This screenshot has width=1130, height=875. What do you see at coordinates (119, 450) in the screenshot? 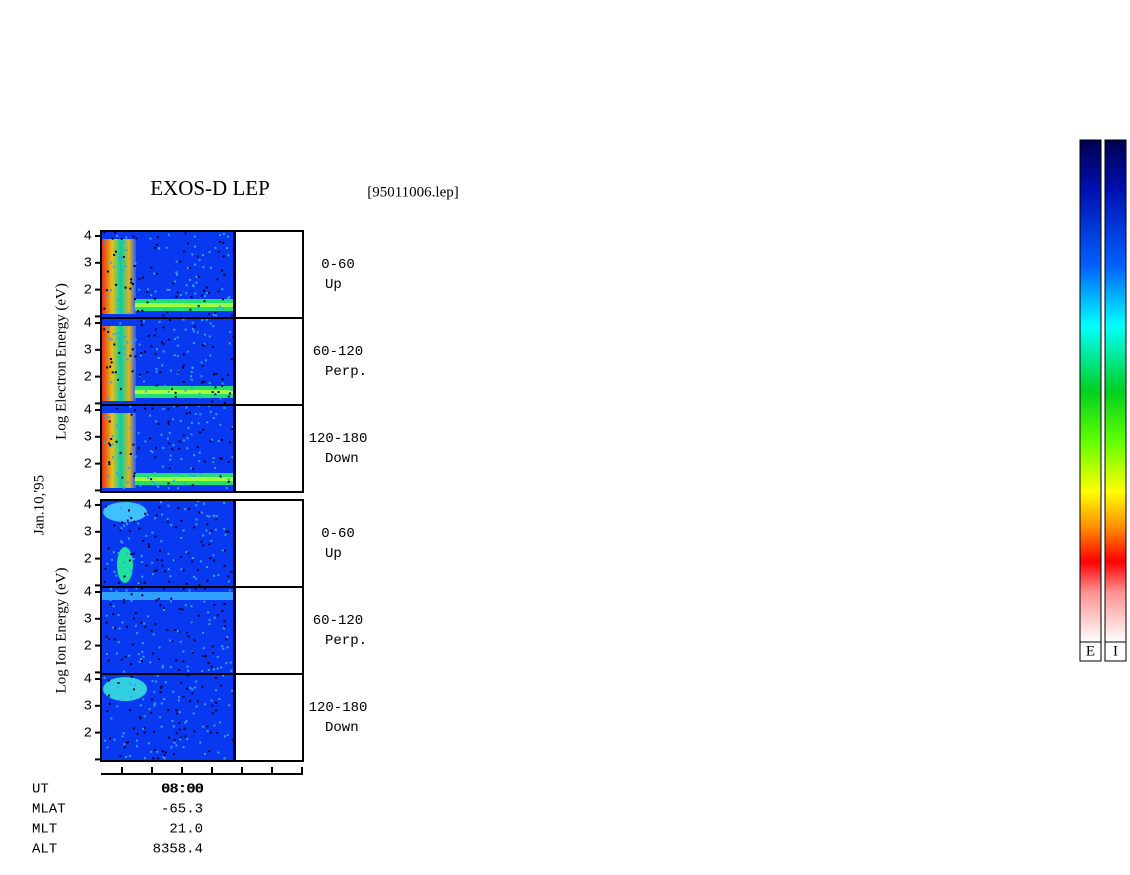
I see `spectrogram-hot` at bounding box center [119, 450].